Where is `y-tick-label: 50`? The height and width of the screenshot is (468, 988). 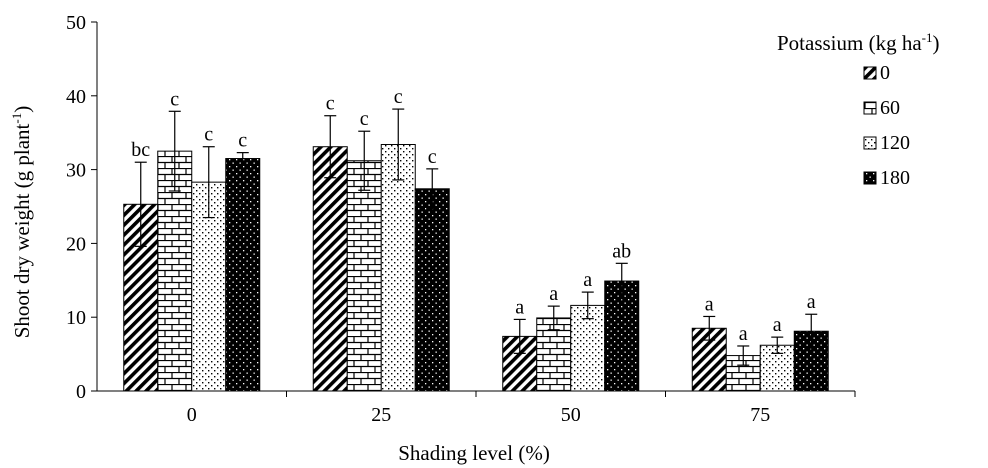
y-tick-label: 50 is located at coordinates (76, 23).